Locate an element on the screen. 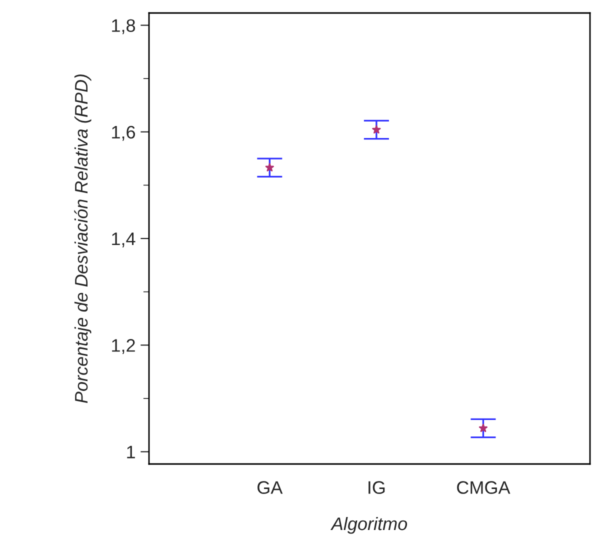 The height and width of the screenshot is (552, 592). y-tick-label: 1,8 is located at coordinates (124, 26).